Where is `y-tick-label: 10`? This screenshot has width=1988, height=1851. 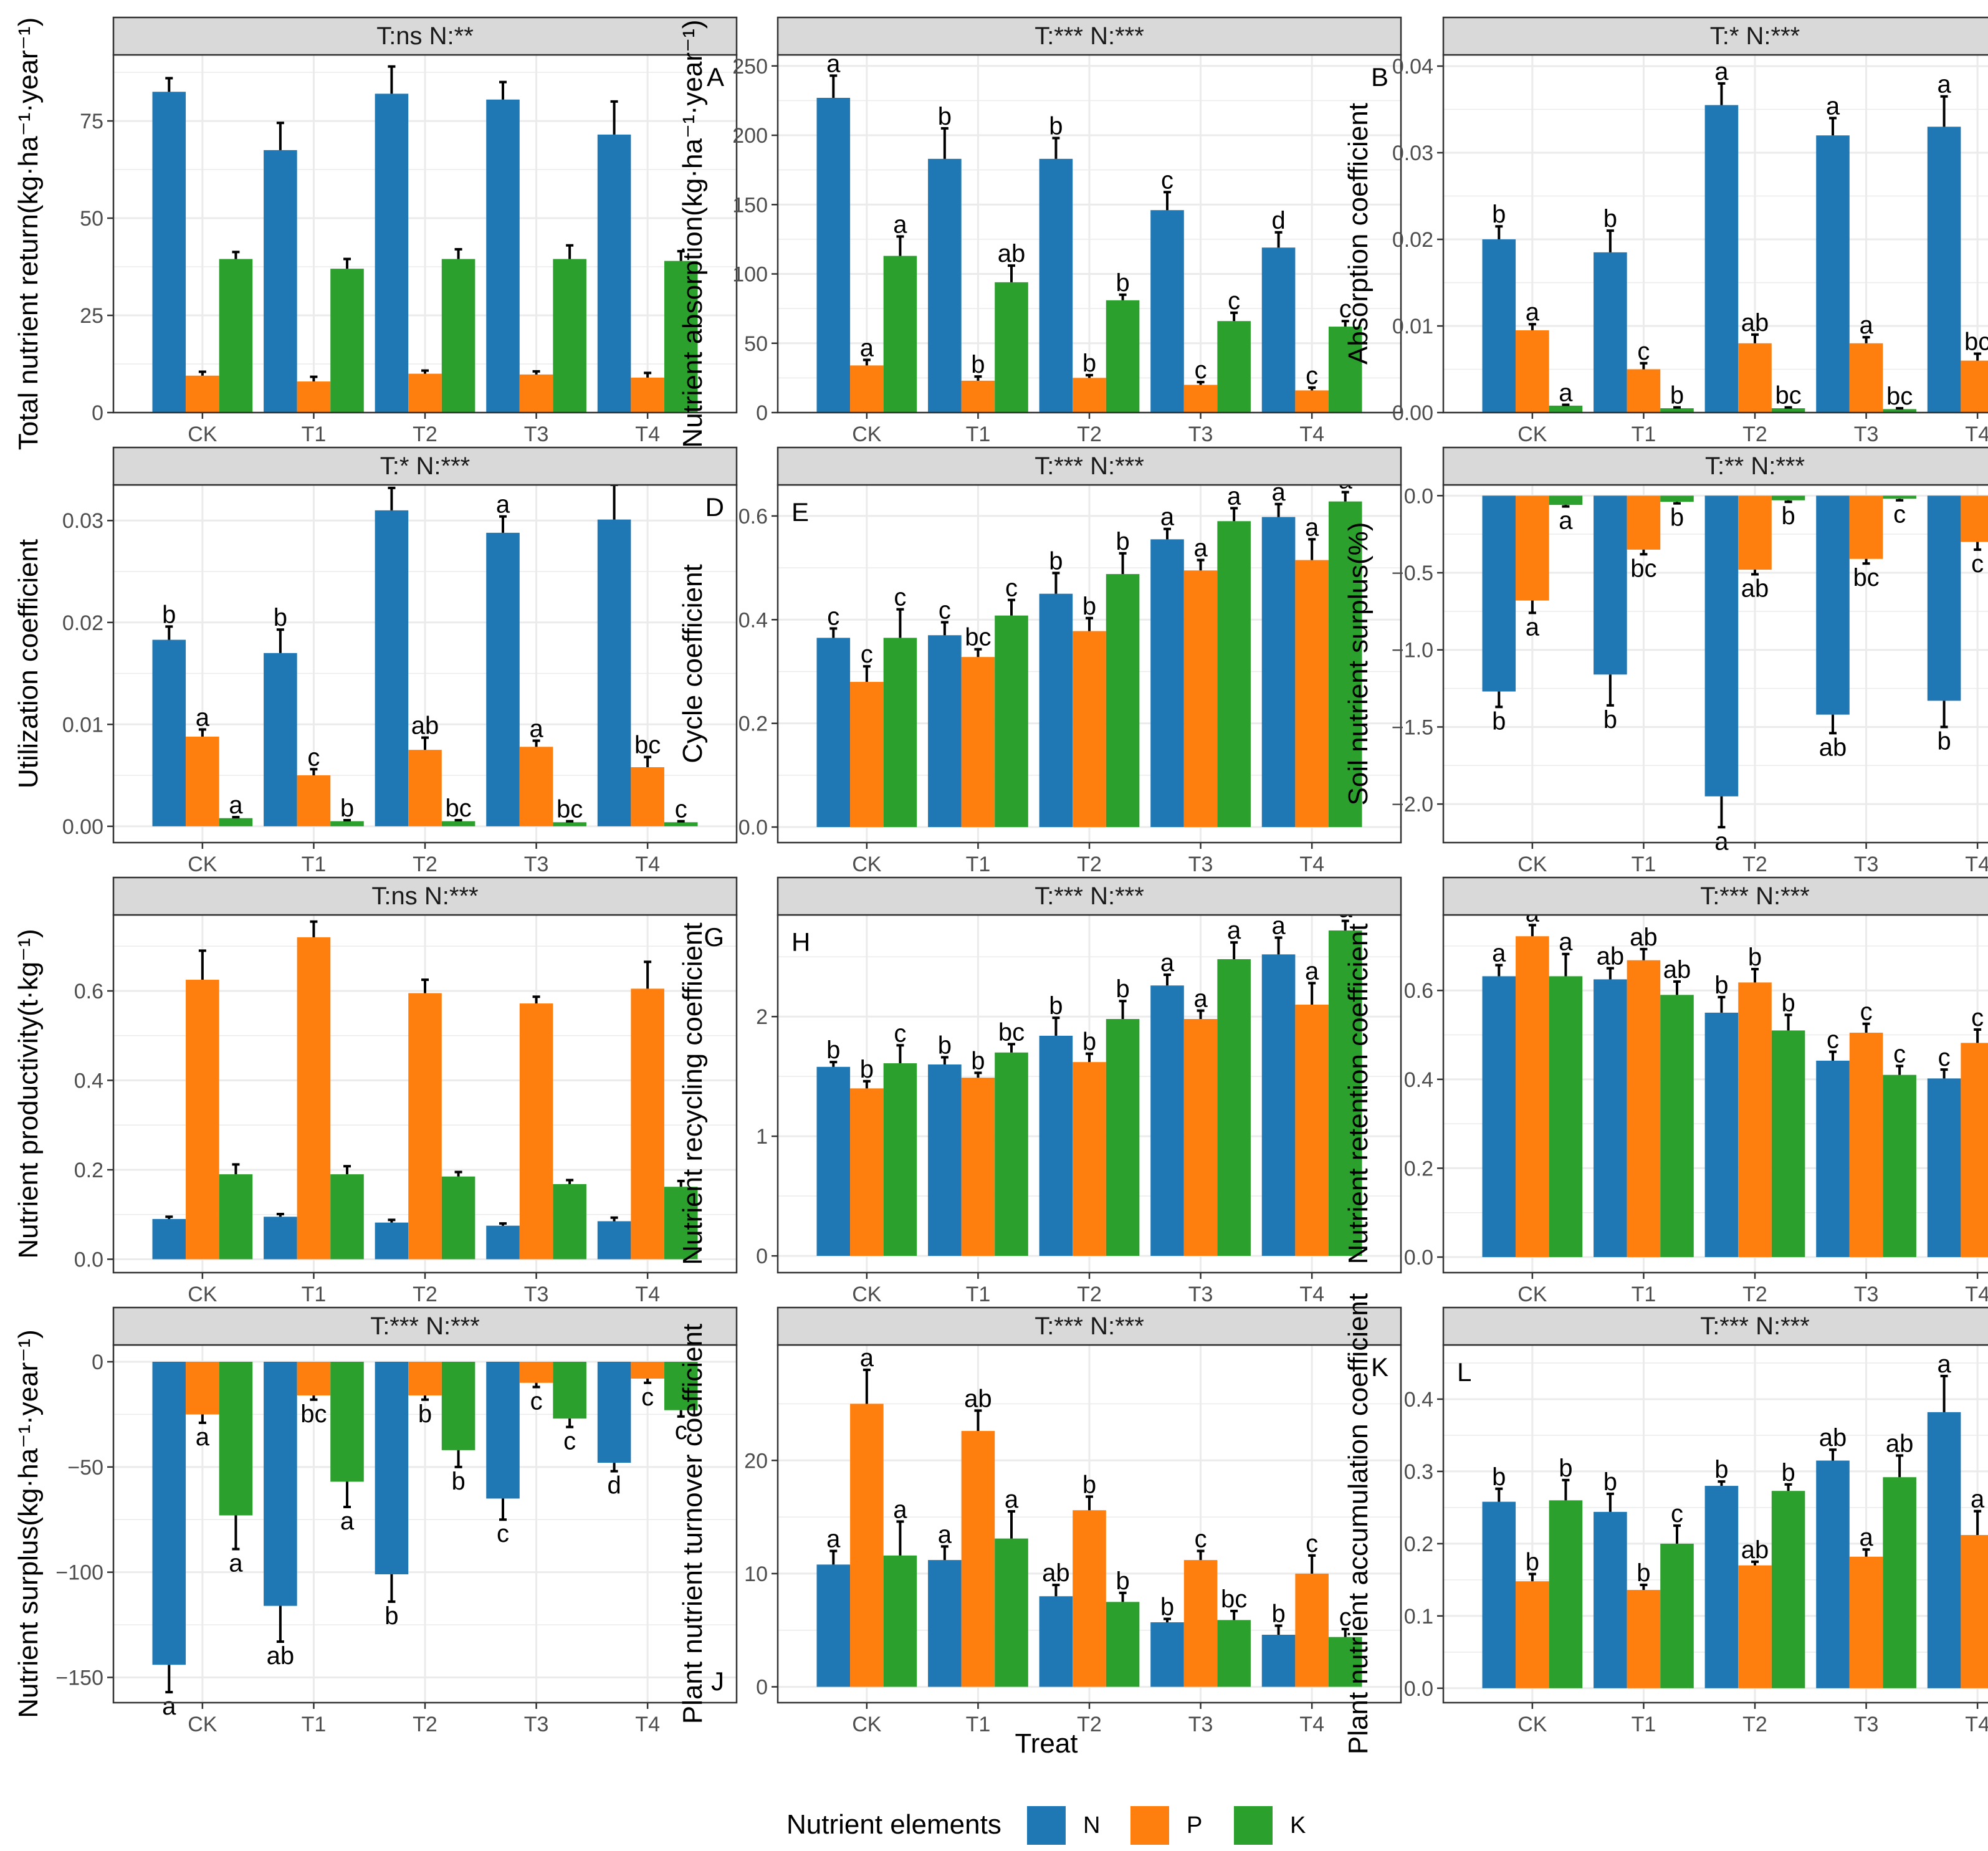 y-tick-label: 10 is located at coordinates (756, 1574).